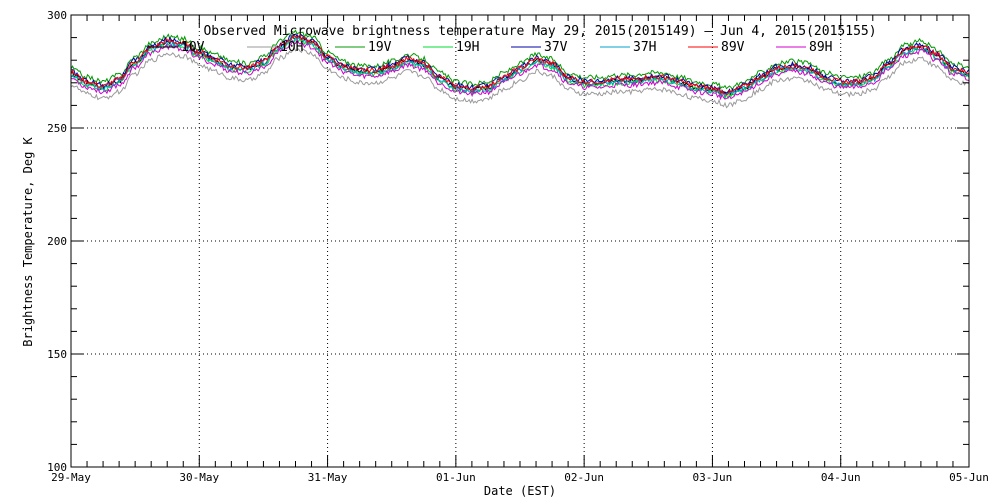 This screenshot has width=1000, height=500. I want to click on x-tick-label: 29-May, so click(71, 477).